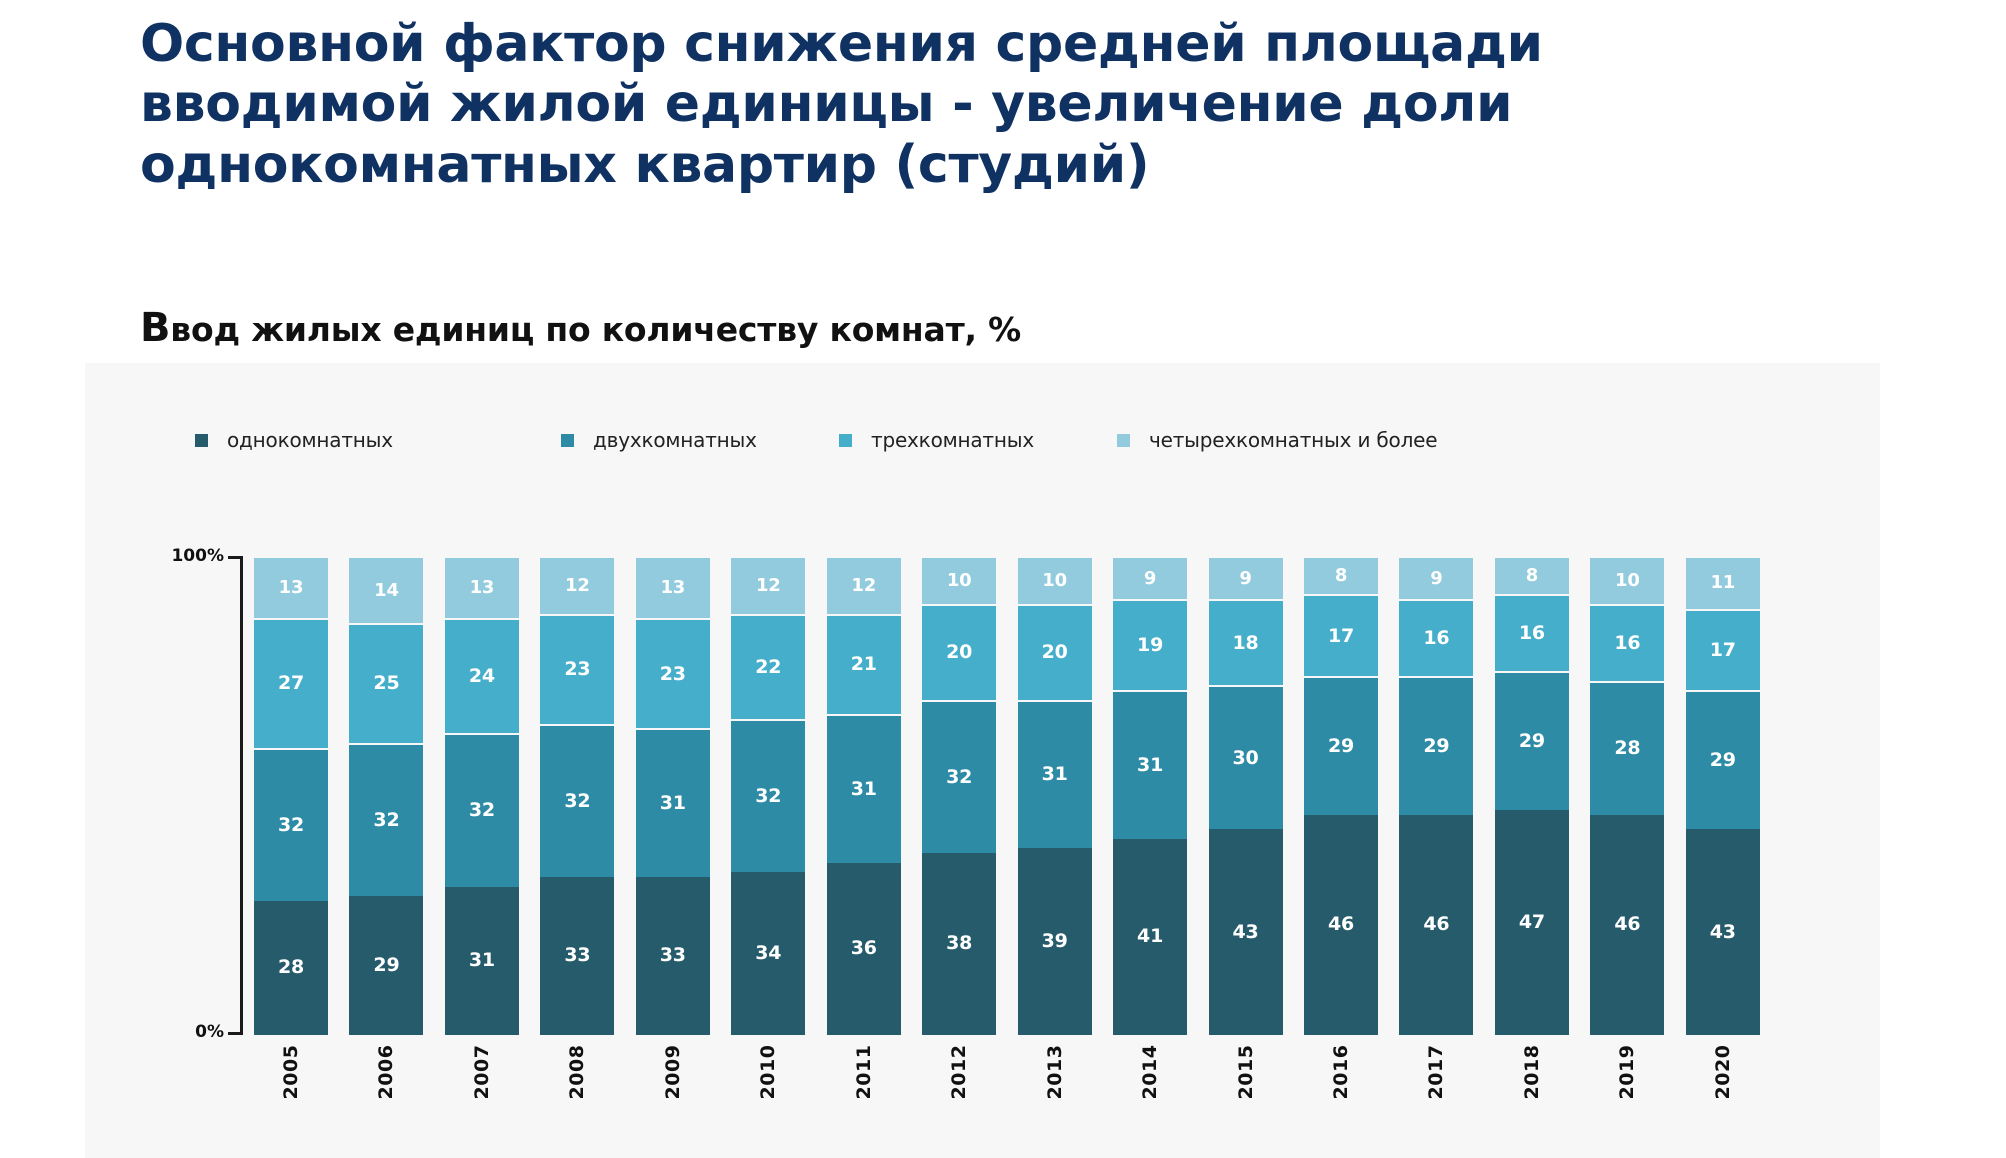  I want to click on legend-item-dvuhkomnatnyh: двухкомнатных, so click(659, 440).